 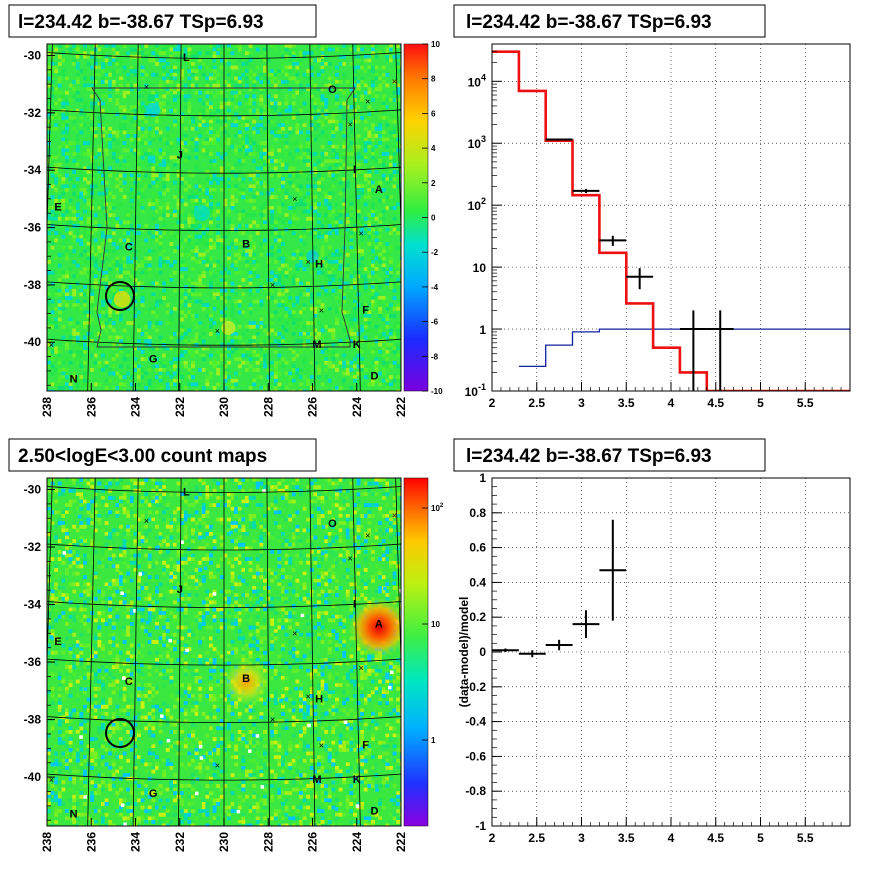 What do you see at coordinates (224, 842) in the screenshot?
I see `x-tick-label: 230` at bounding box center [224, 842].